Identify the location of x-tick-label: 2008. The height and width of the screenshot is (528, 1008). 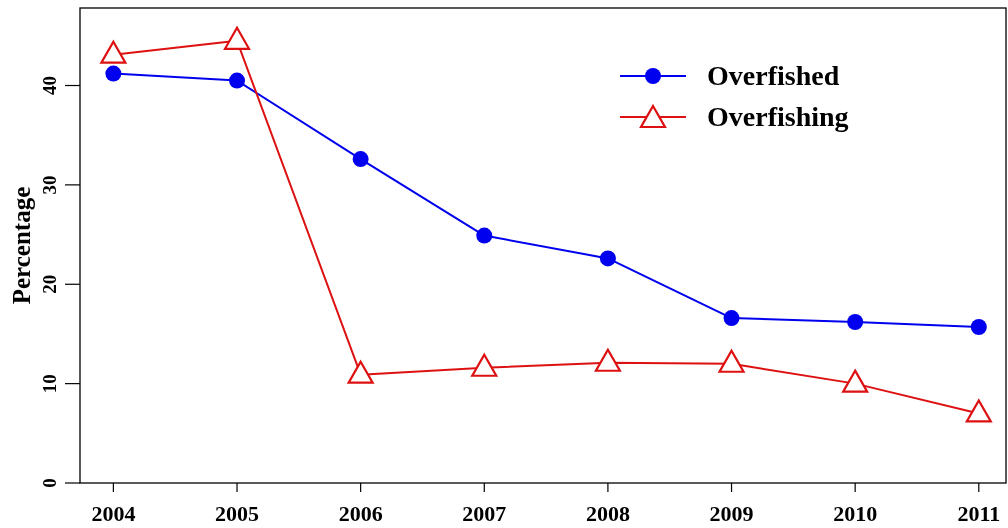
(607, 513).